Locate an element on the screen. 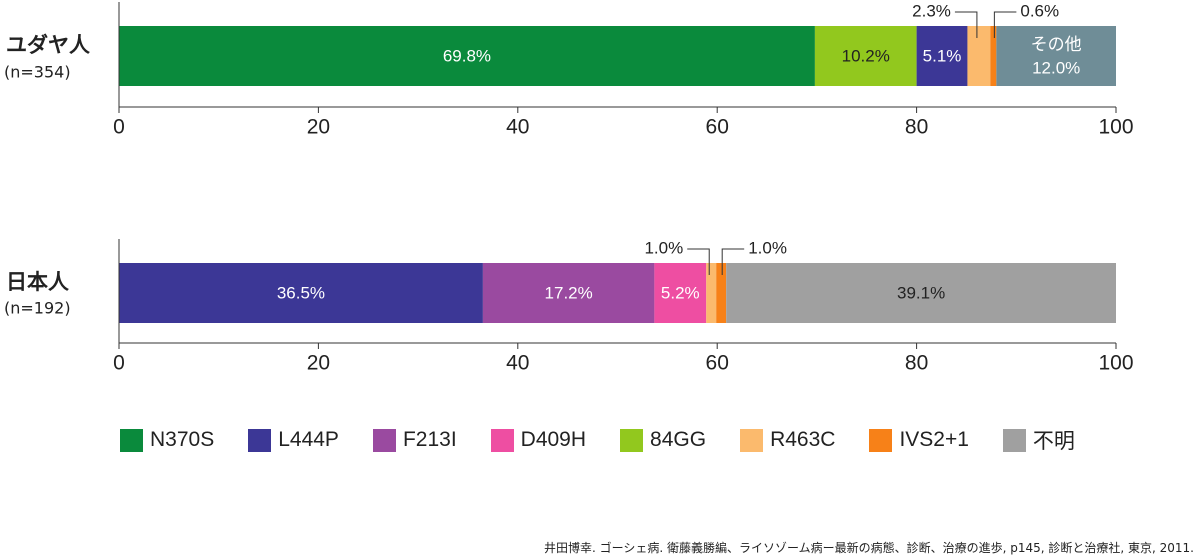 This screenshot has width=1200, height=558. legend-item: N370S is located at coordinates (167, 440).